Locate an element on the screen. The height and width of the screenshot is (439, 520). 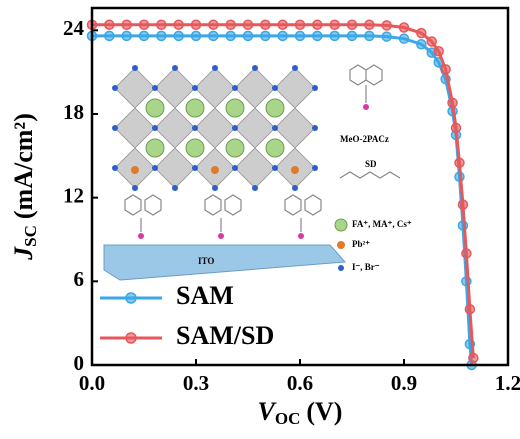
y-axis-label-part: SC is located at coordinates (30, 236).